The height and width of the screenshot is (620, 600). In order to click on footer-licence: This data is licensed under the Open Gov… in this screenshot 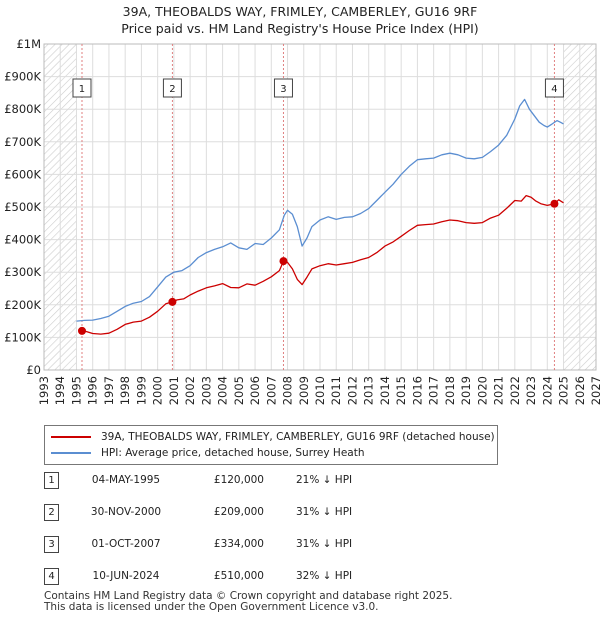, I will do `click(211, 607)`.